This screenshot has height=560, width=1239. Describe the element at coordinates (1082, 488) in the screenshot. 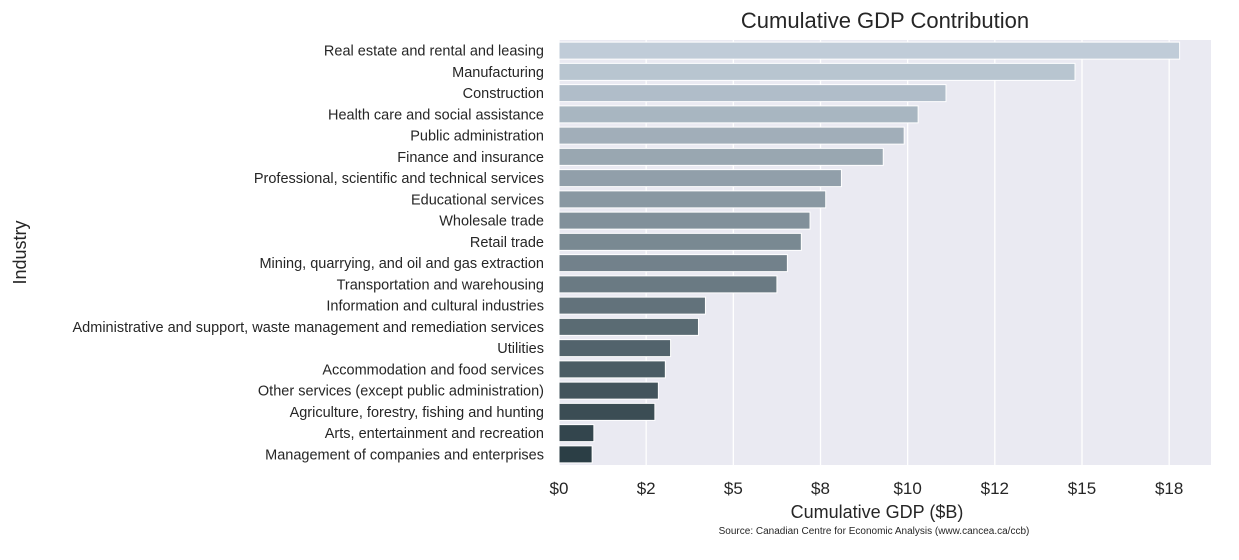

I see `x-tick-label: $15` at that location.